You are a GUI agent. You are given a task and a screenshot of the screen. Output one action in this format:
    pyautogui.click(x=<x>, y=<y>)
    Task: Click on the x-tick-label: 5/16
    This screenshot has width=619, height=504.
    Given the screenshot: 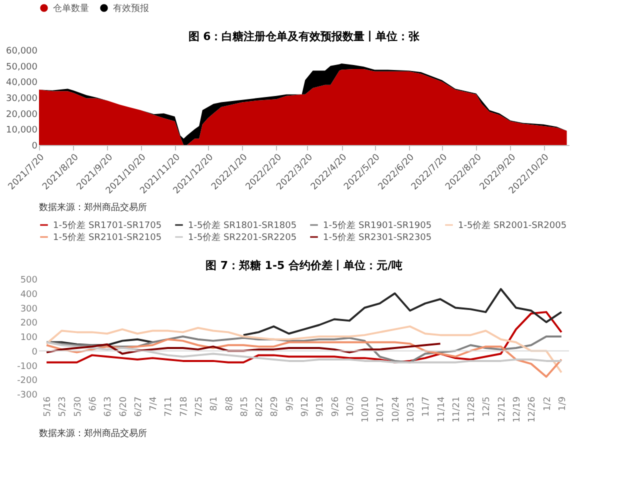 What is the action you would take?
    pyautogui.click(x=48, y=406)
    